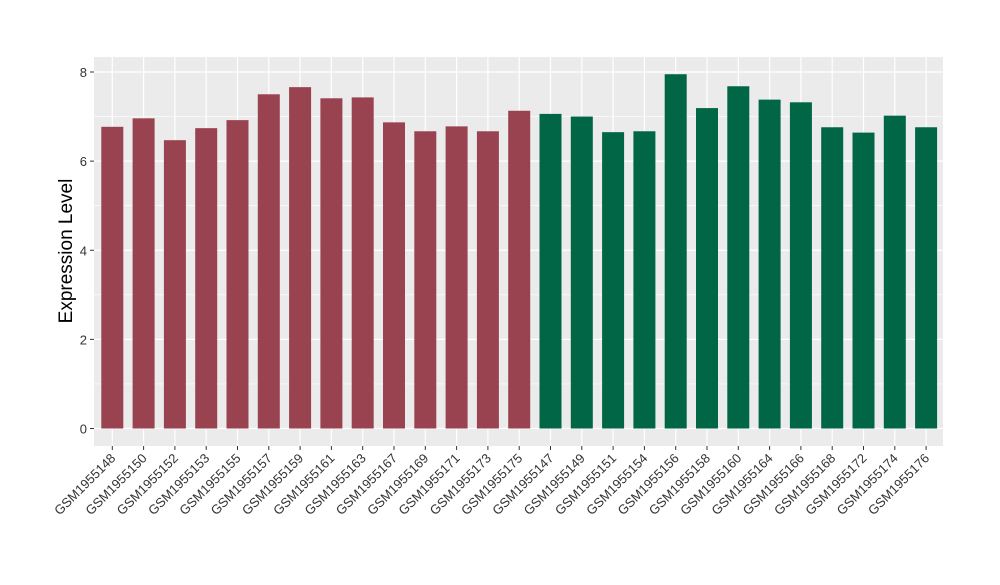 Image resolution: width=1000 pixels, height=585 pixels. I want to click on bar-GSM1955155, so click(237, 274).